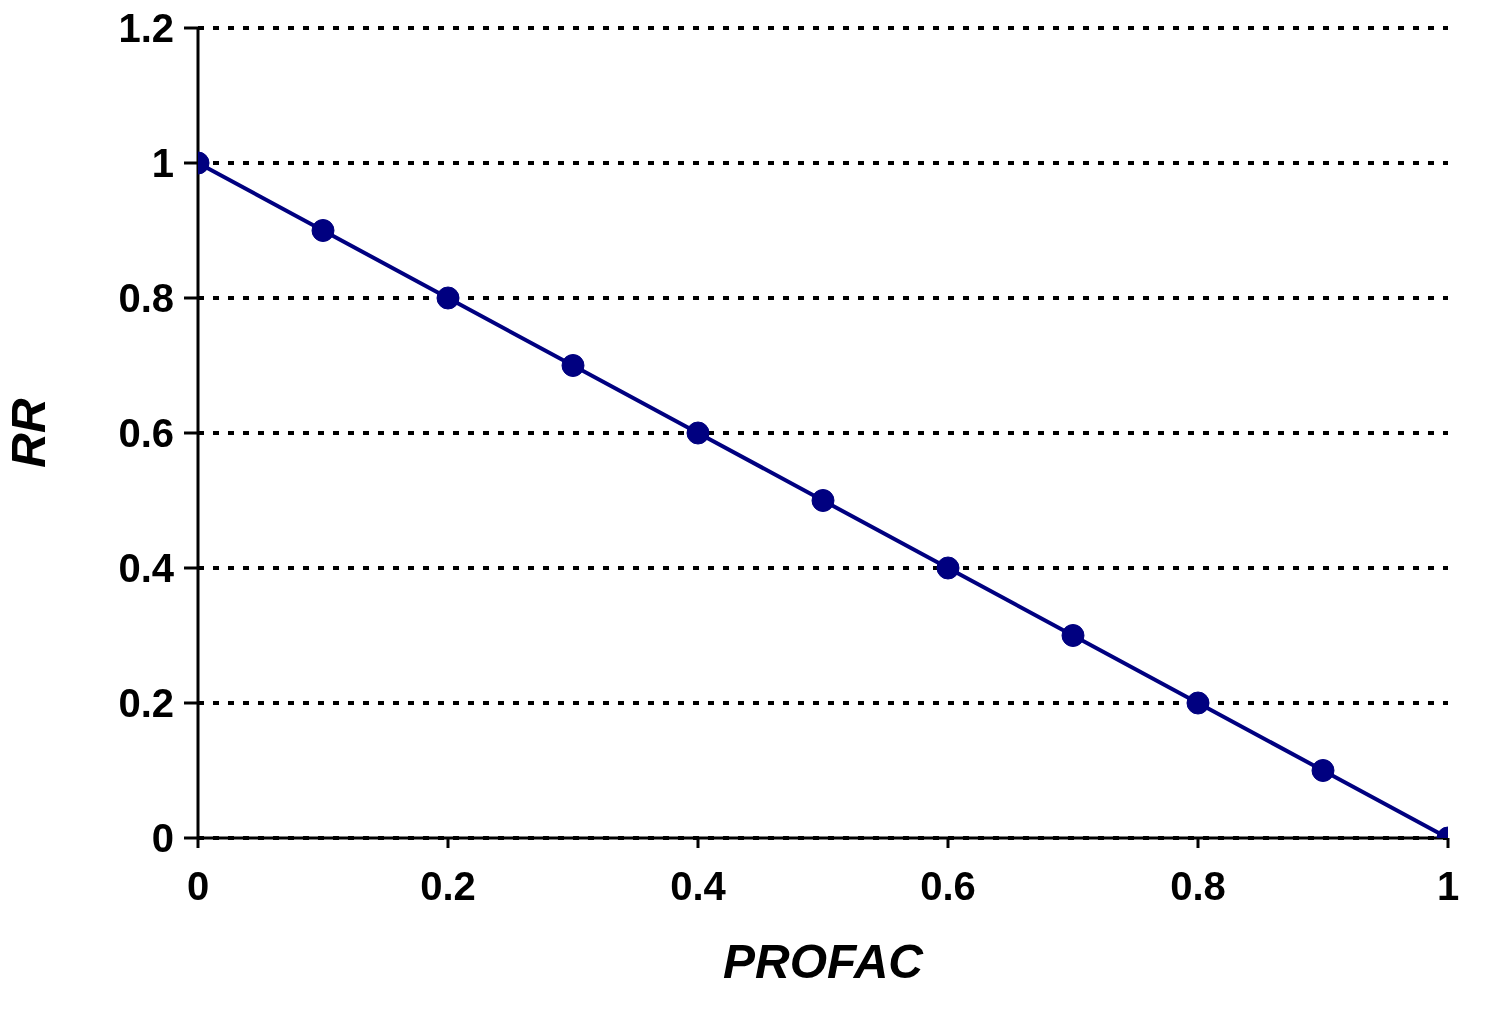 The image size is (1492, 1011). I want to click on x-tick-label: 0.2, so click(448, 886).